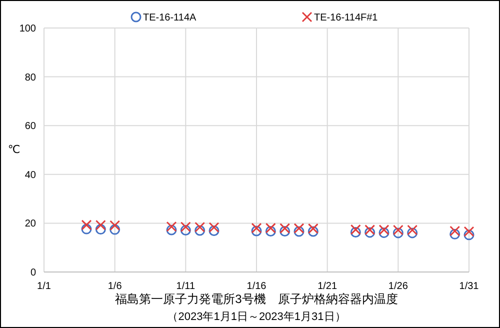  Describe the element at coordinates (186, 286) in the screenshot. I see `x-tick-label: 1/11` at that location.